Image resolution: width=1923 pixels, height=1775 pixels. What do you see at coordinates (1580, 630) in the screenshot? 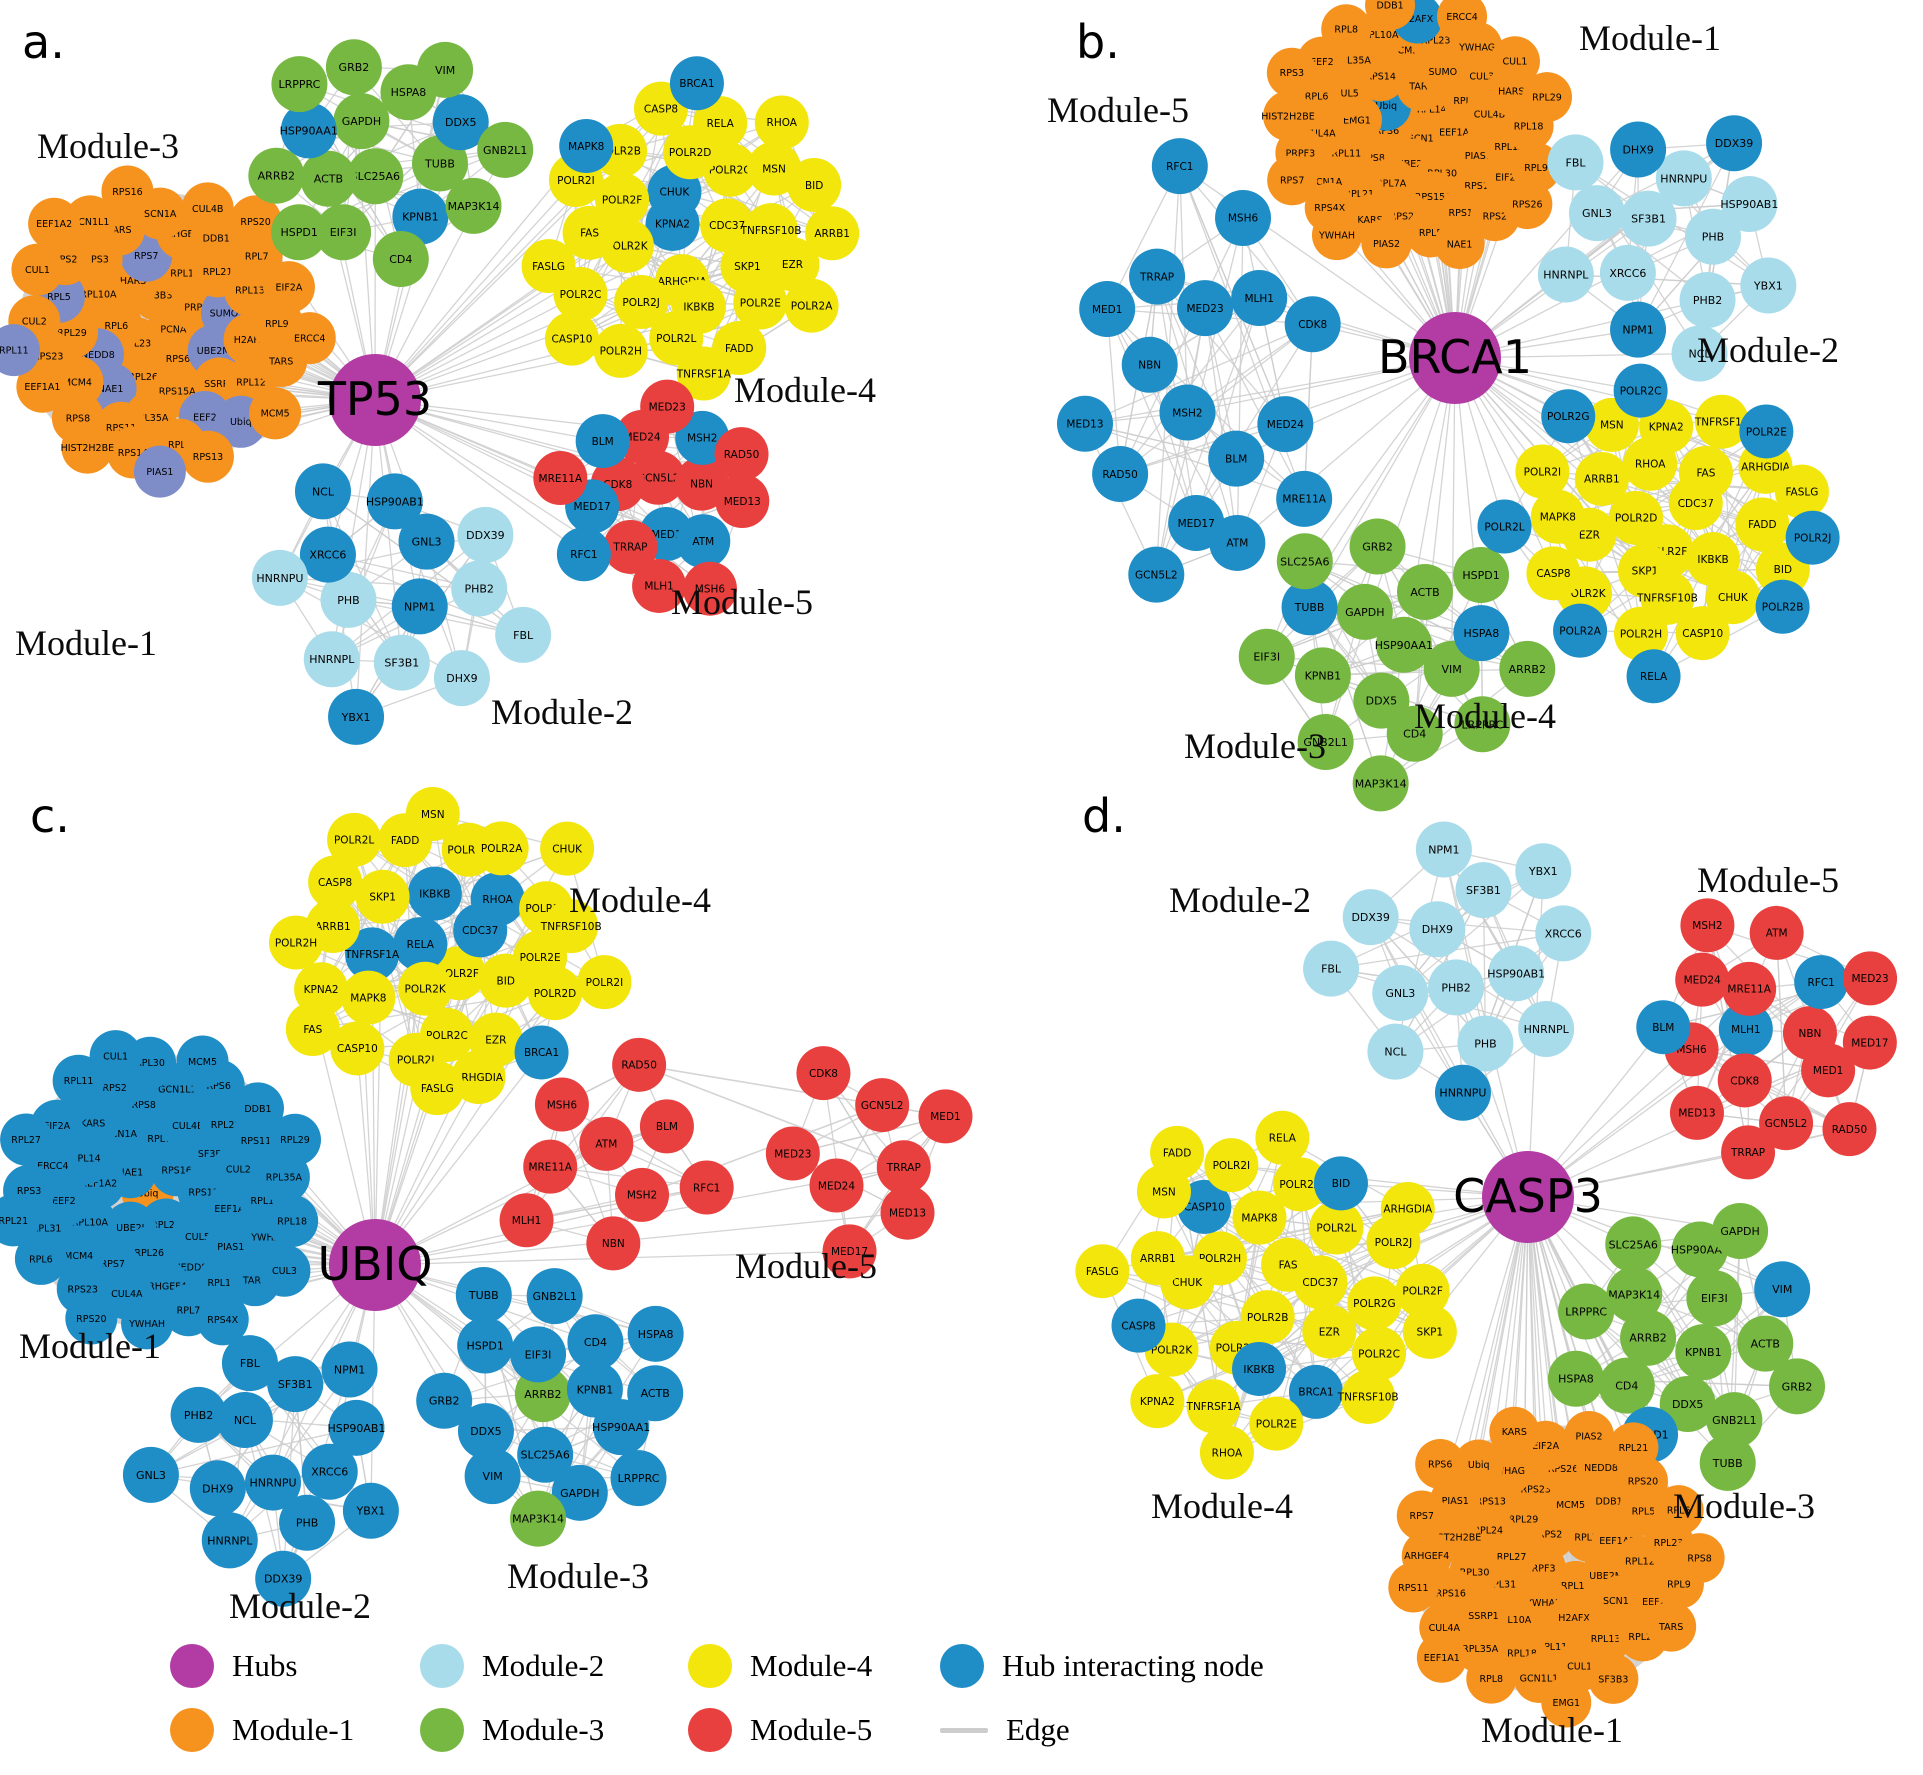
I see `node-POLR2A: POLR2A` at bounding box center [1580, 630].